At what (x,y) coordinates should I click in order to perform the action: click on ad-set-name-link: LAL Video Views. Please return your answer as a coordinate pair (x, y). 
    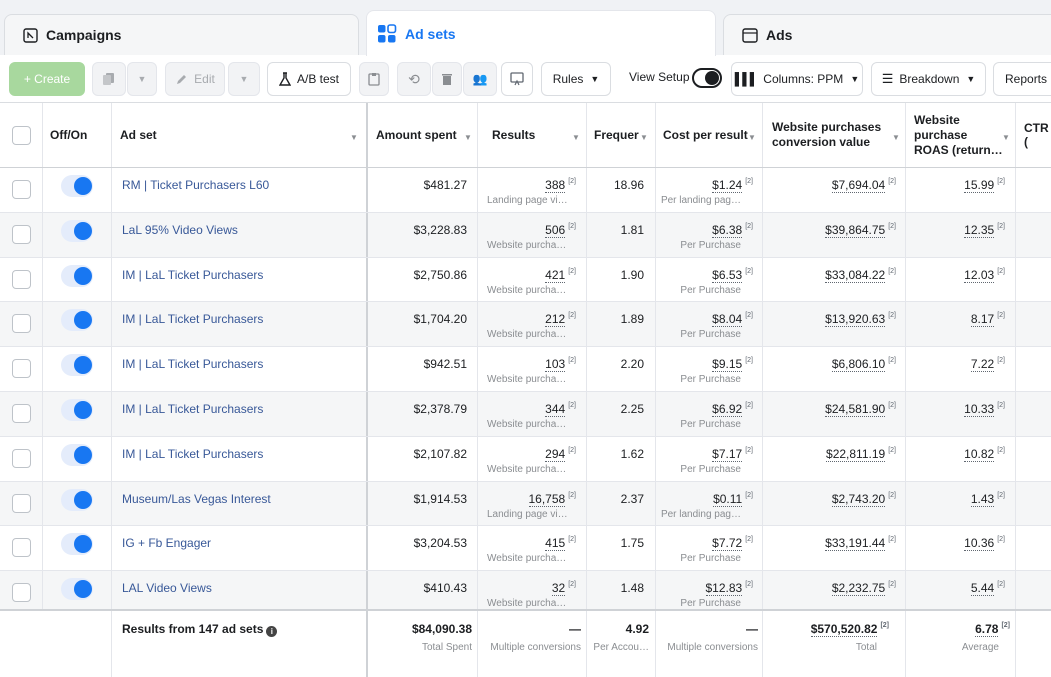
    Looking at the image, I should click on (167, 588).